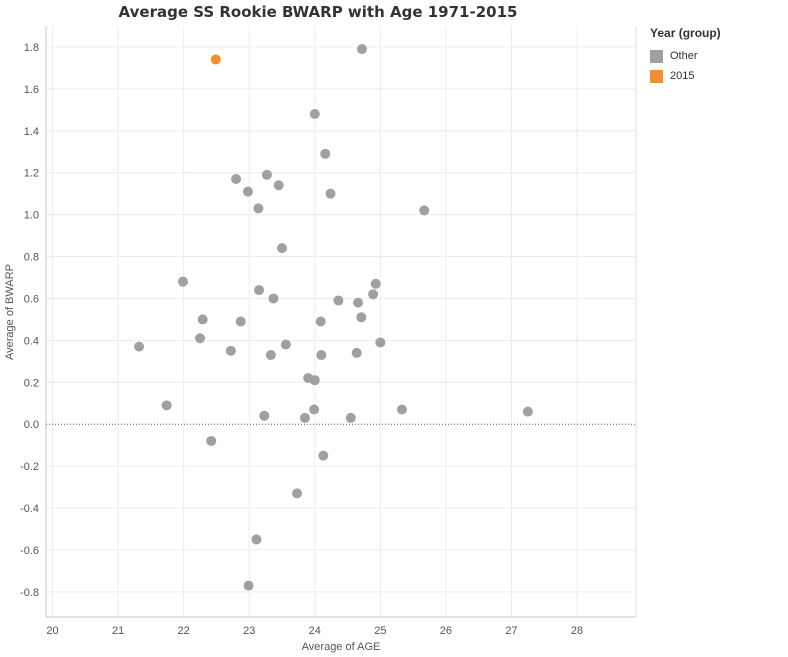 The height and width of the screenshot is (657, 788). What do you see at coordinates (446, 631) in the screenshot?
I see `x-tick-label: 26` at bounding box center [446, 631].